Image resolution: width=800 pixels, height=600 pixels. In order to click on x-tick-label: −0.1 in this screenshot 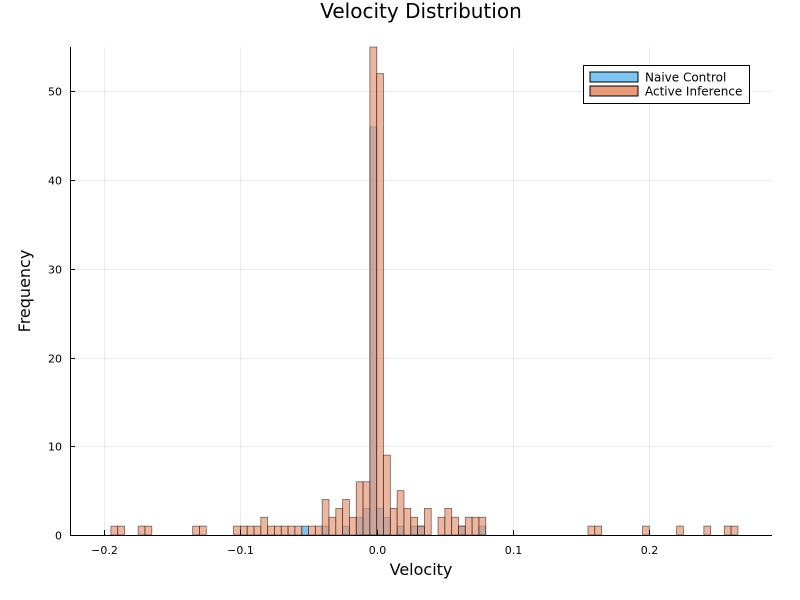, I will do `click(240, 550)`.